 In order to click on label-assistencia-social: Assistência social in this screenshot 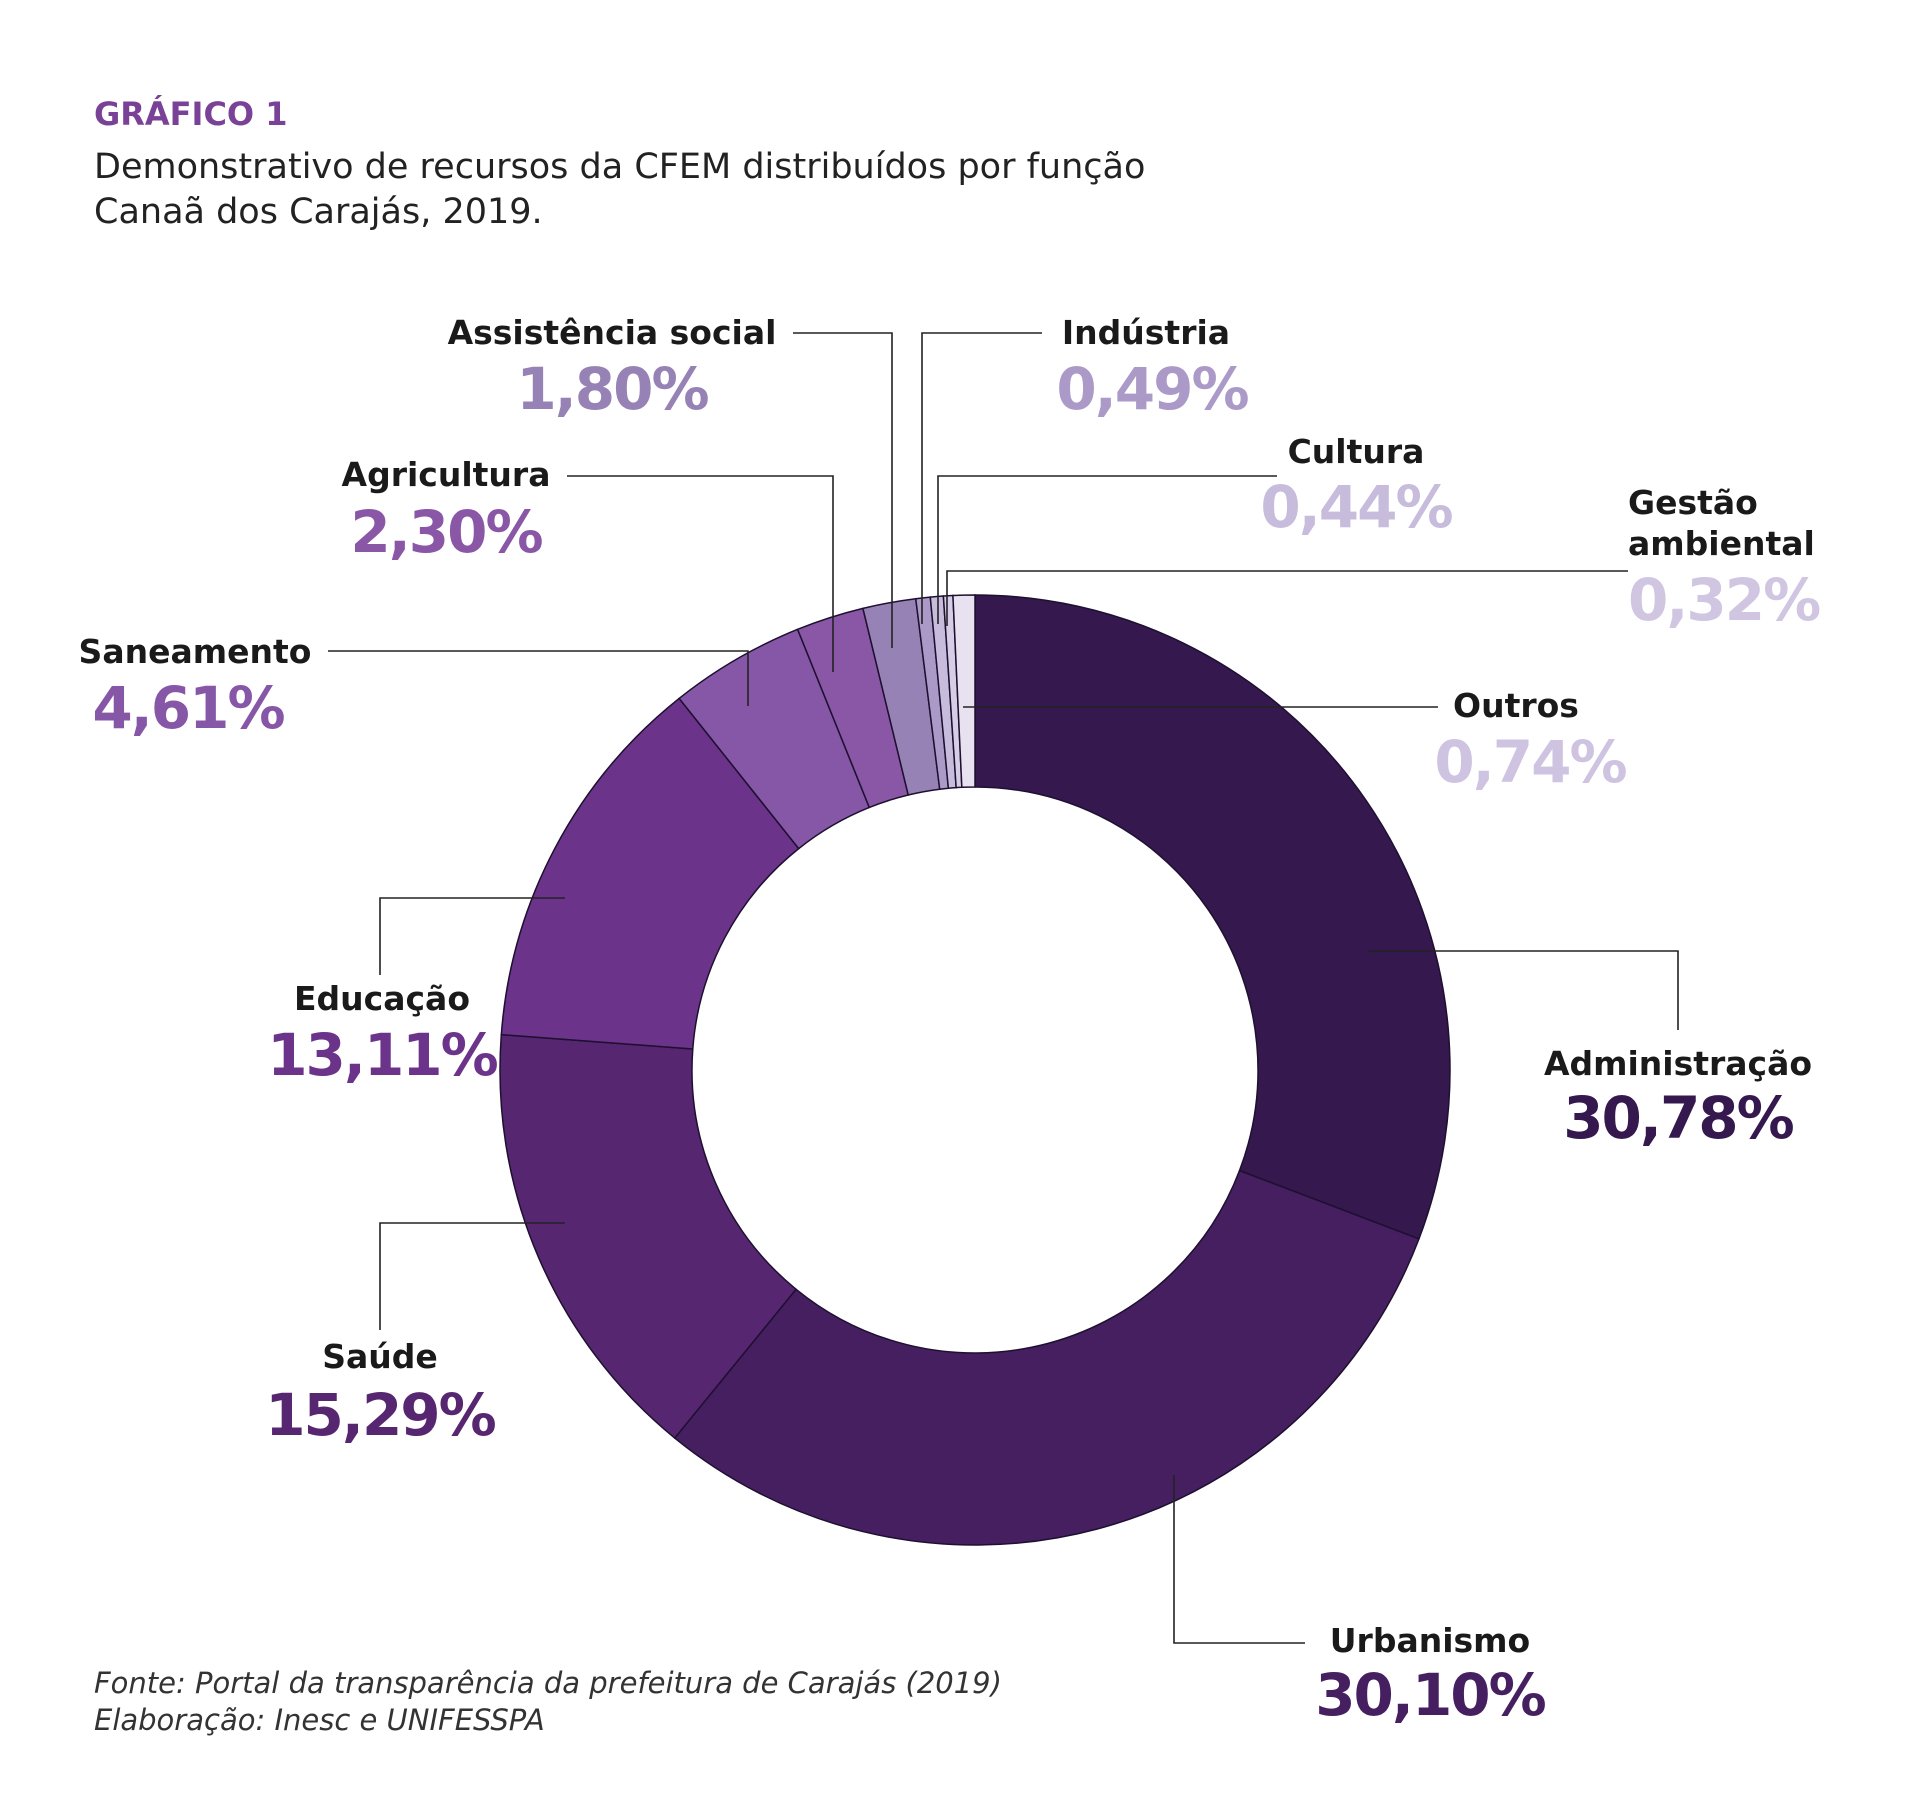, I will do `click(612, 332)`.